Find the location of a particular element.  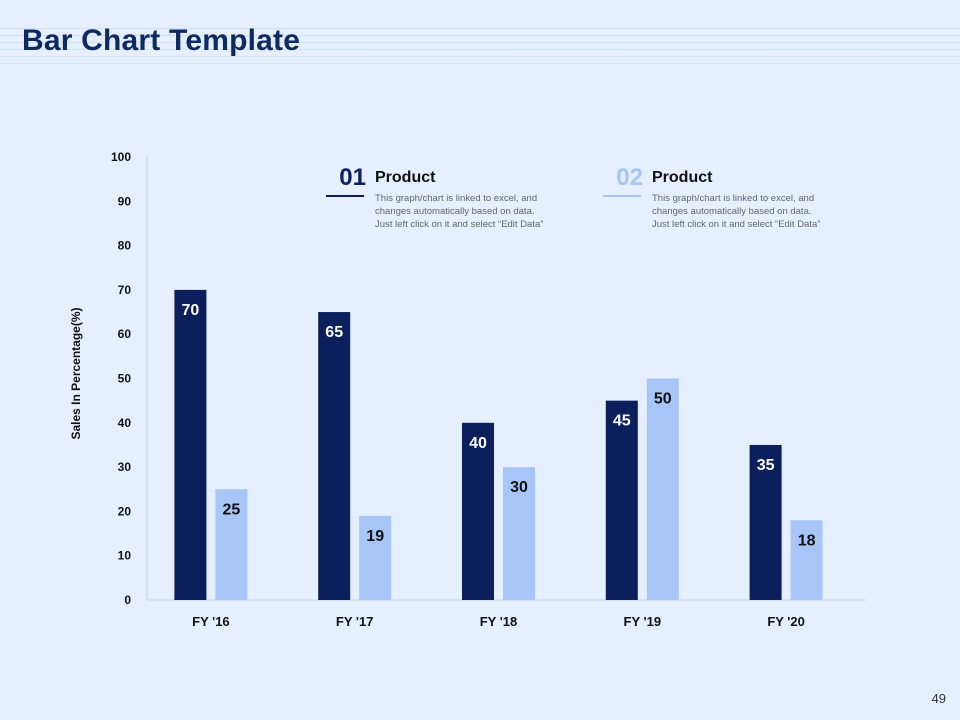

data-label: 25 is located at coordinates (232, 509).